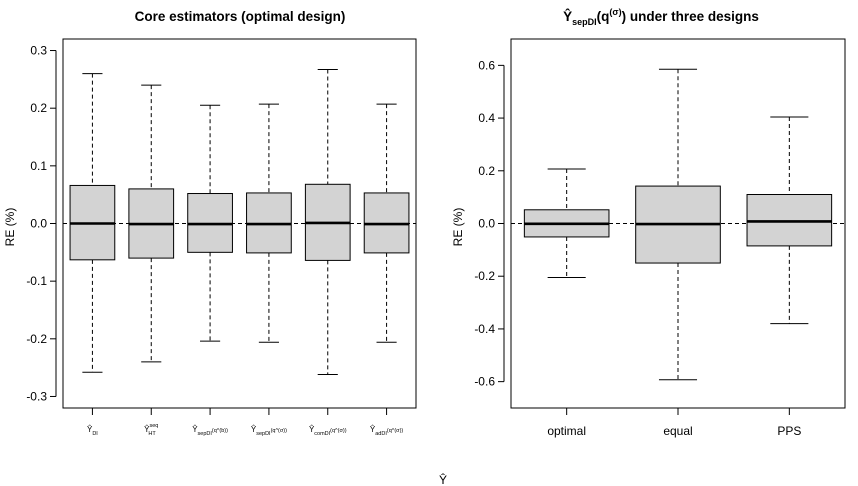 This screenshot has width=858, height=486. What do you see at coordinates (210, 431) in the screenshot?
I see `left-category-label: ŶsepDI(q^(b))` at bounding box center [210, 431].